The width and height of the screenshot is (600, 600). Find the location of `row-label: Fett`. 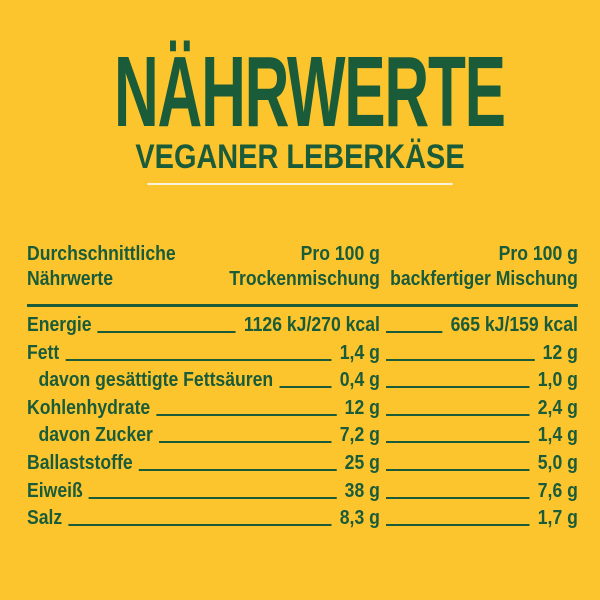

row-label: Fett is located at coordinates (43, 352).